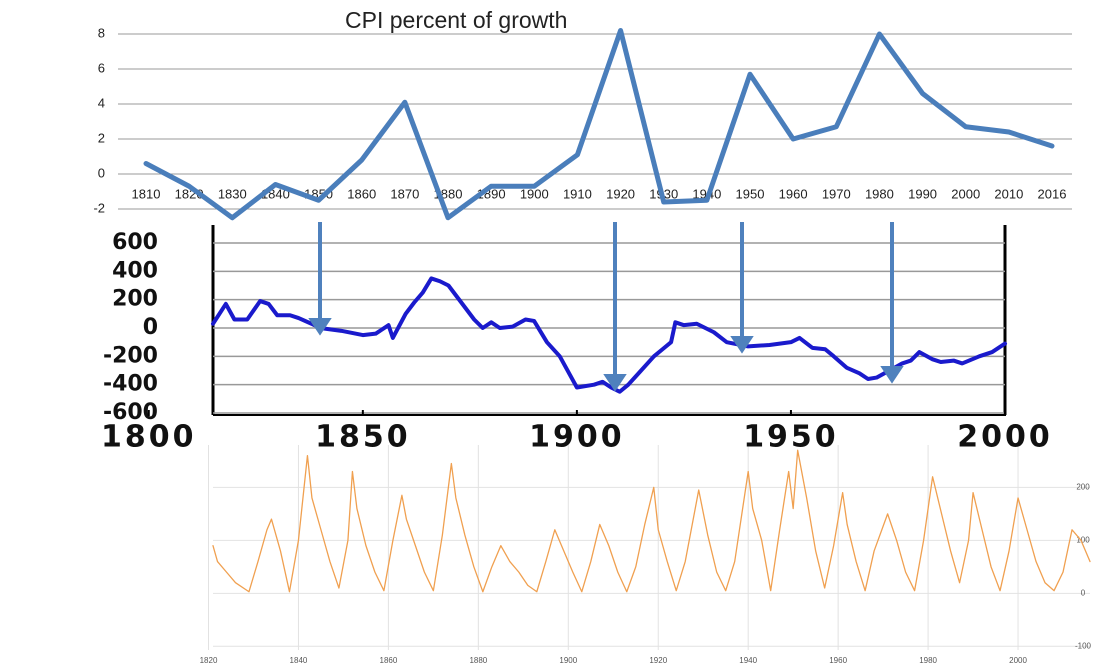  What do you see at coordinates (209, 660) in the screenshot?
I see `x-tick-label: 1820` at bounding box center [209, 660].